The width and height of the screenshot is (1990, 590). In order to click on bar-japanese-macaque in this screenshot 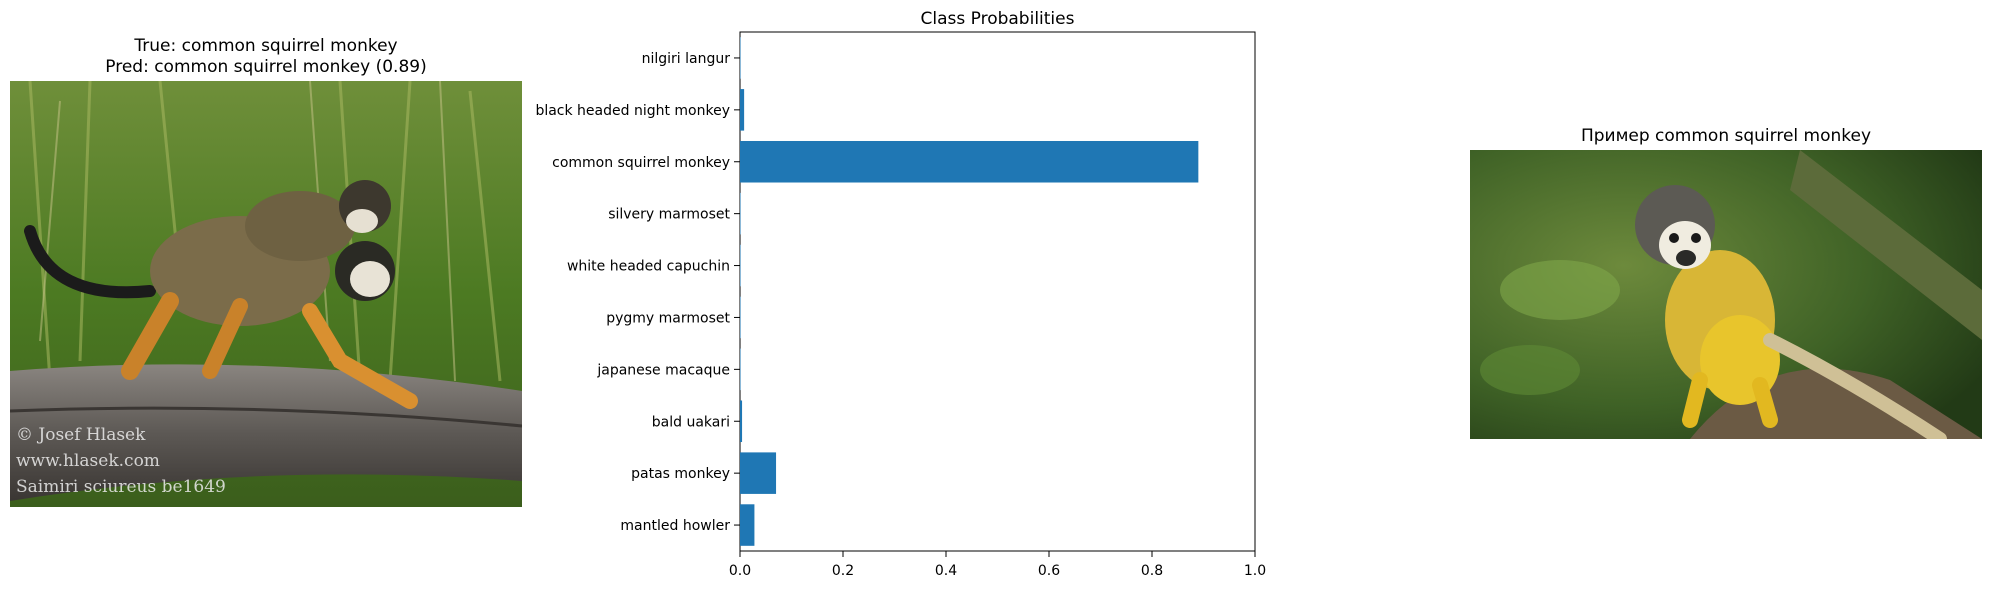, I will do `click(740, 369)`.